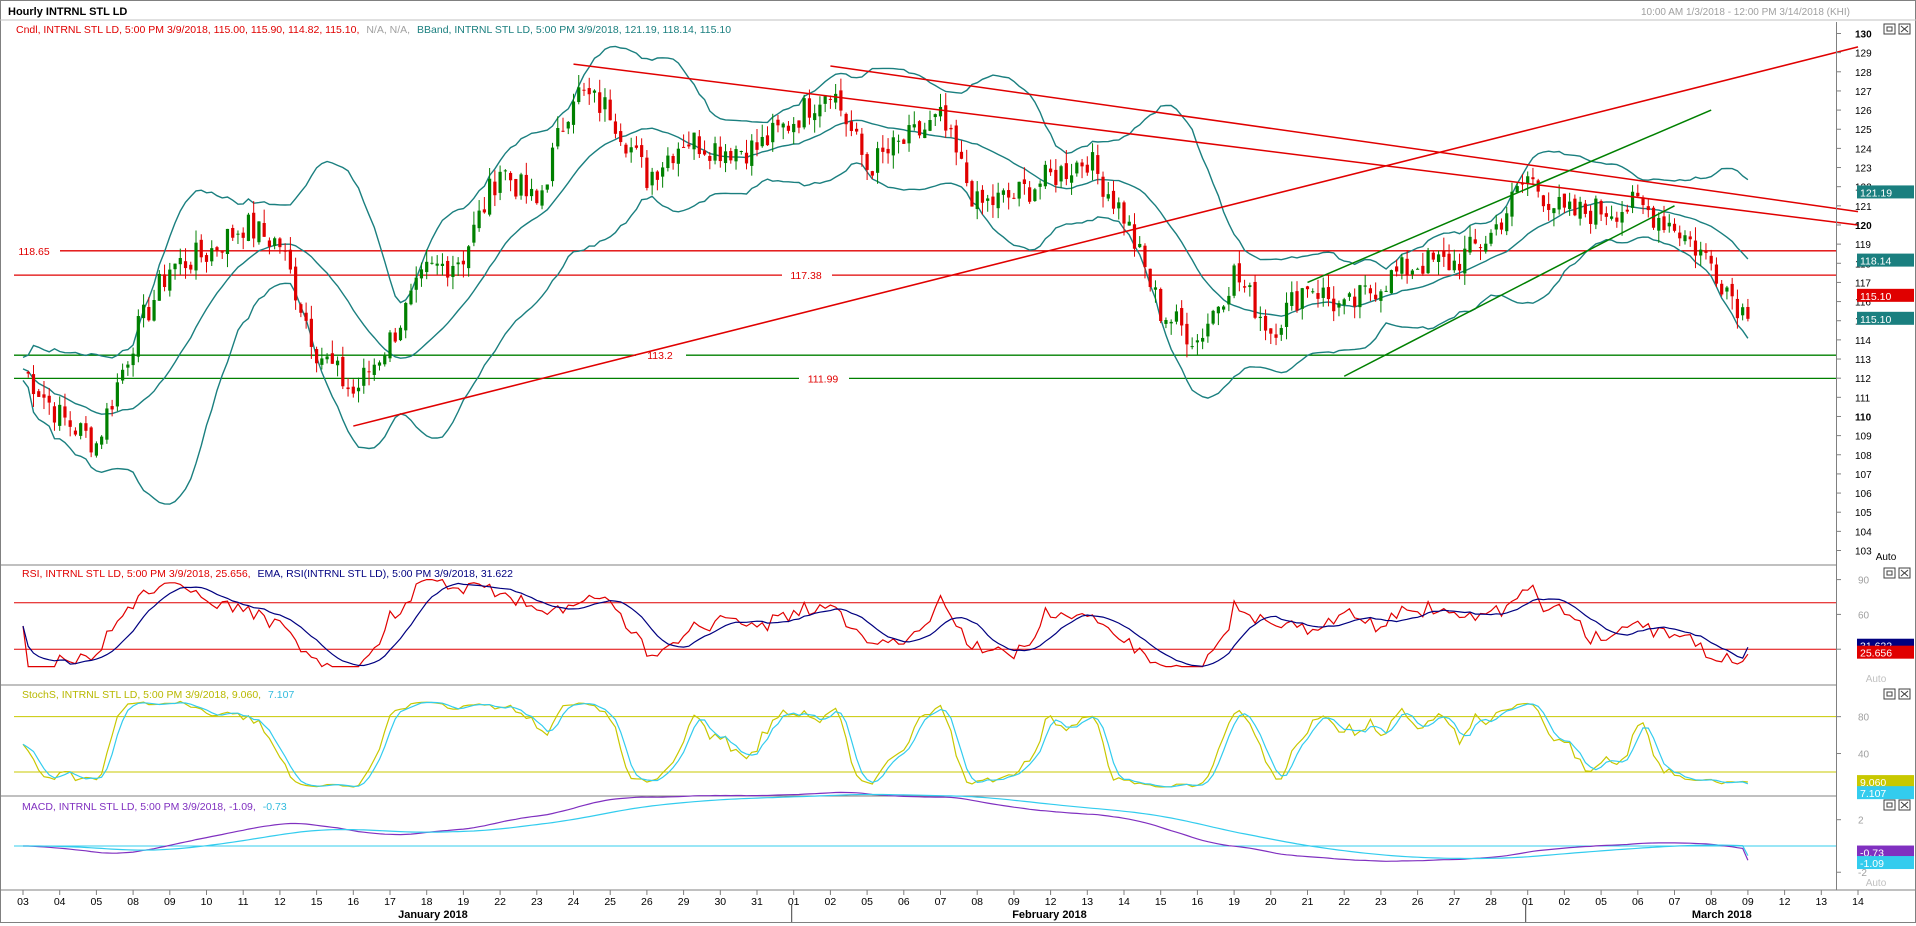 Image resolution: width=1916 pixels, height=926 pixels. I want to click on time-tick-label: 21, so click(1308, 902).